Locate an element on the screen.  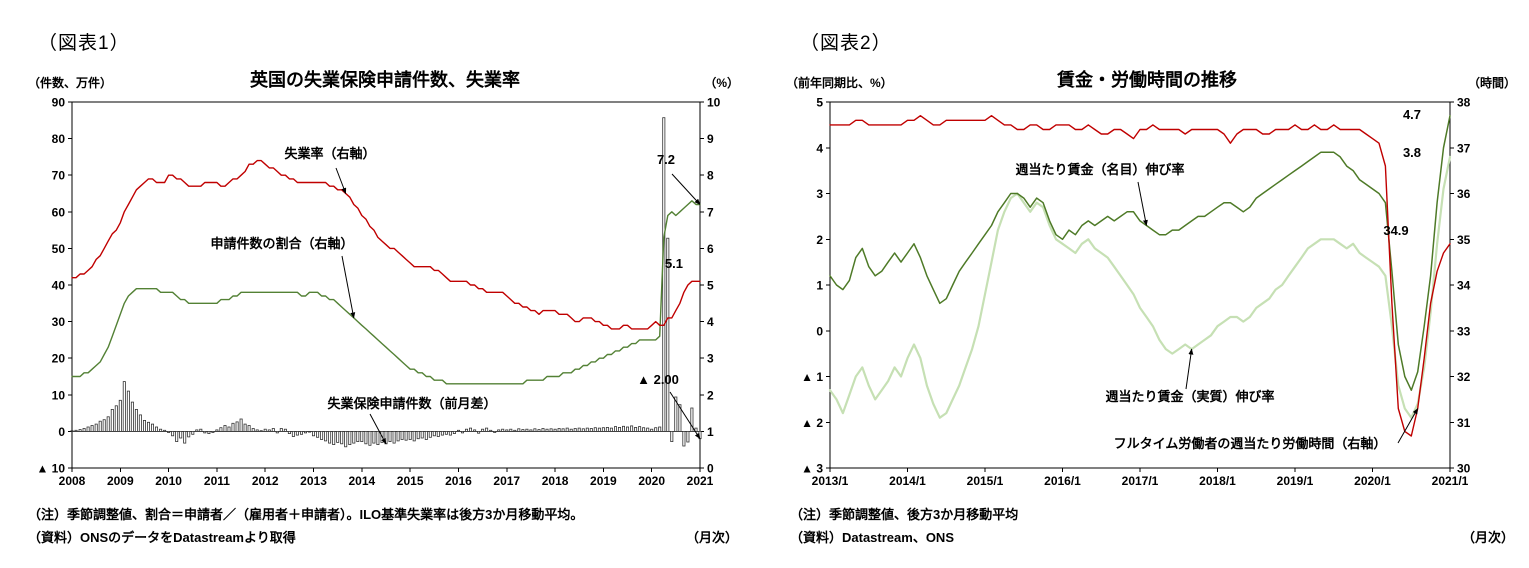
svg-text: 2021/1 is located at coordinates (1450, 481).